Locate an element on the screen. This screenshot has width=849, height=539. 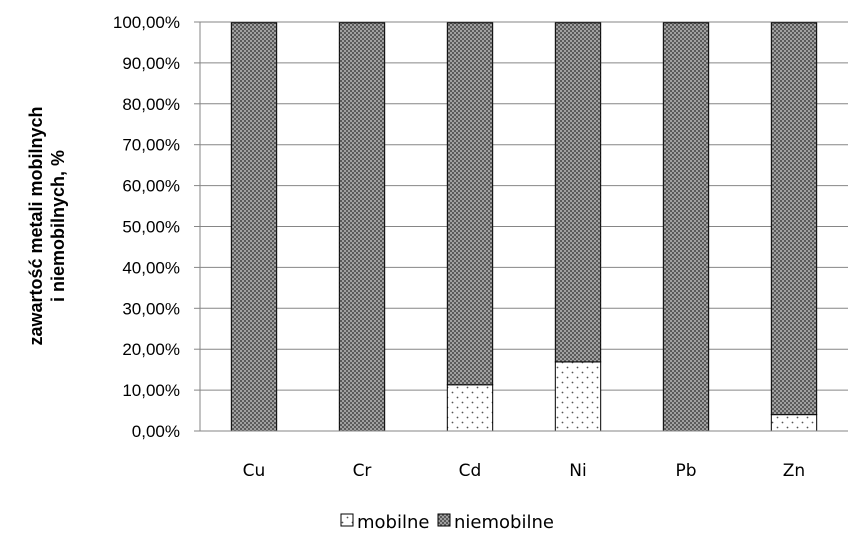
x-tick-label: Zn is located at coordinates (794, 471).